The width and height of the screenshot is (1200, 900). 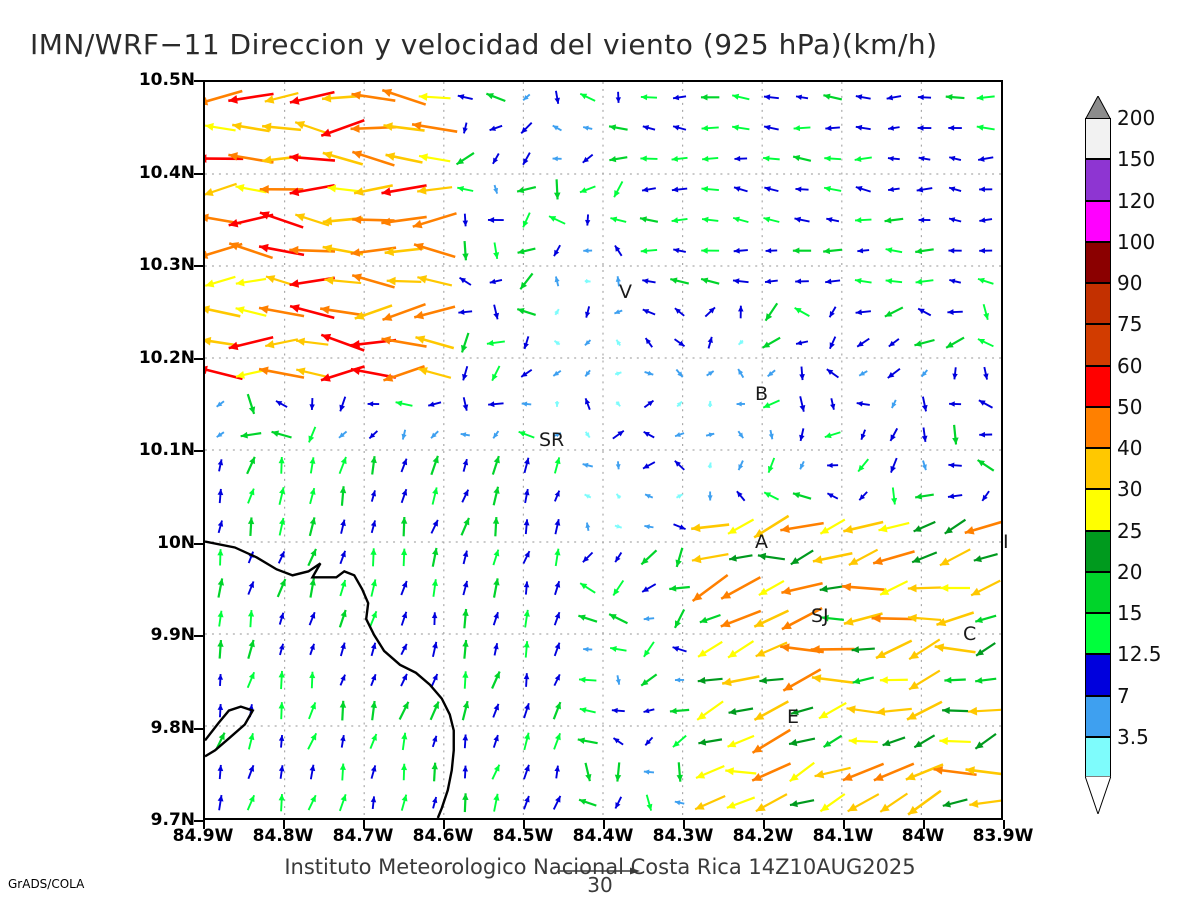 What do you see at coordinates (1130, 448) in the screenshot?
I see `colorbar-tick-label: 40` at bounding box center [1130, 448].